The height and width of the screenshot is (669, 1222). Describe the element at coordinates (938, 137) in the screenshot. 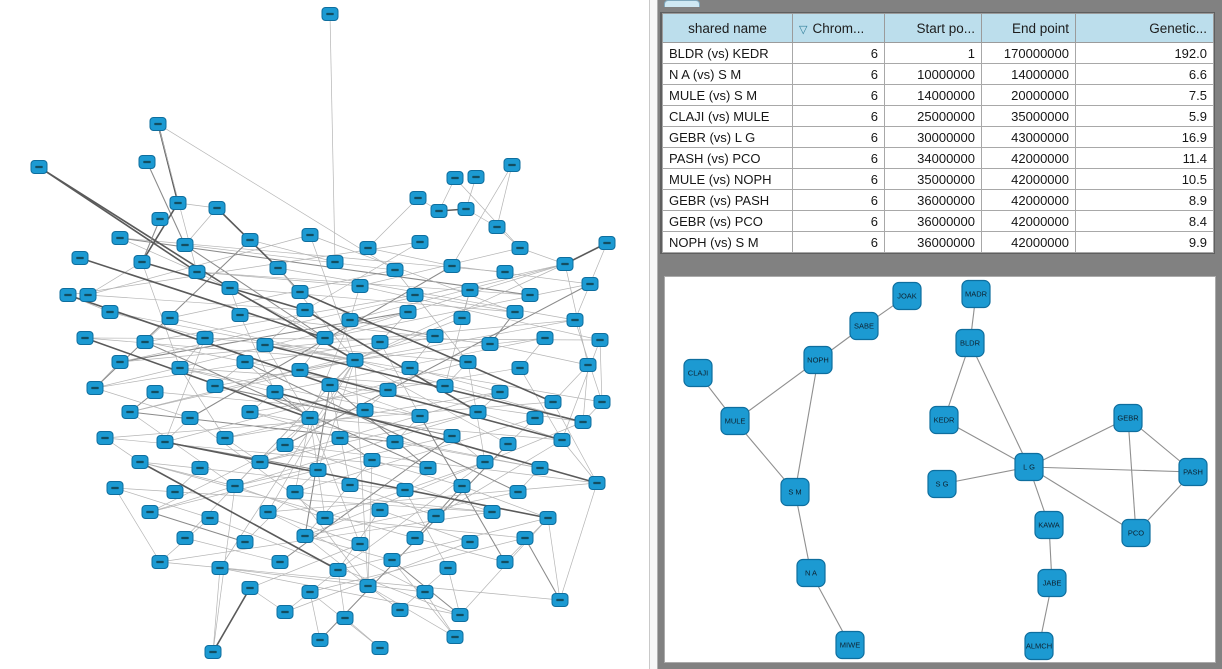

I see `table-row: GEBR (vs) L G 6 30000000 43000000 16.9` at that location.